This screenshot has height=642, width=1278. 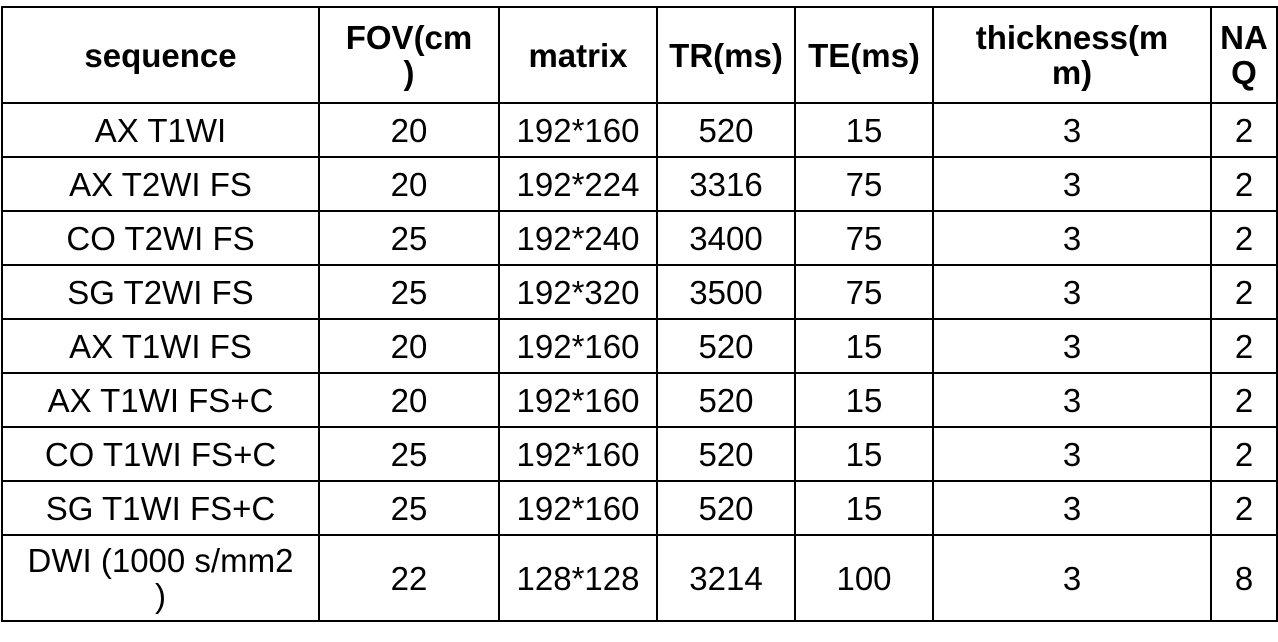 I want to click on cell-sequence: AX T1WI FS, so click(x=160, y=346).